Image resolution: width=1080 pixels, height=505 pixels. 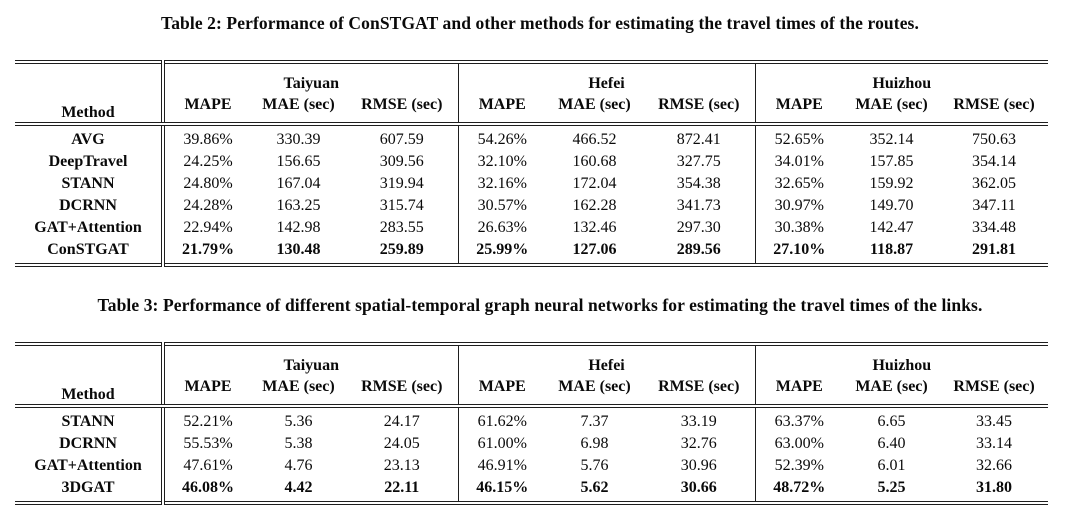 I want to click on value-cell: 21.79%, so click(x=206, y=252).